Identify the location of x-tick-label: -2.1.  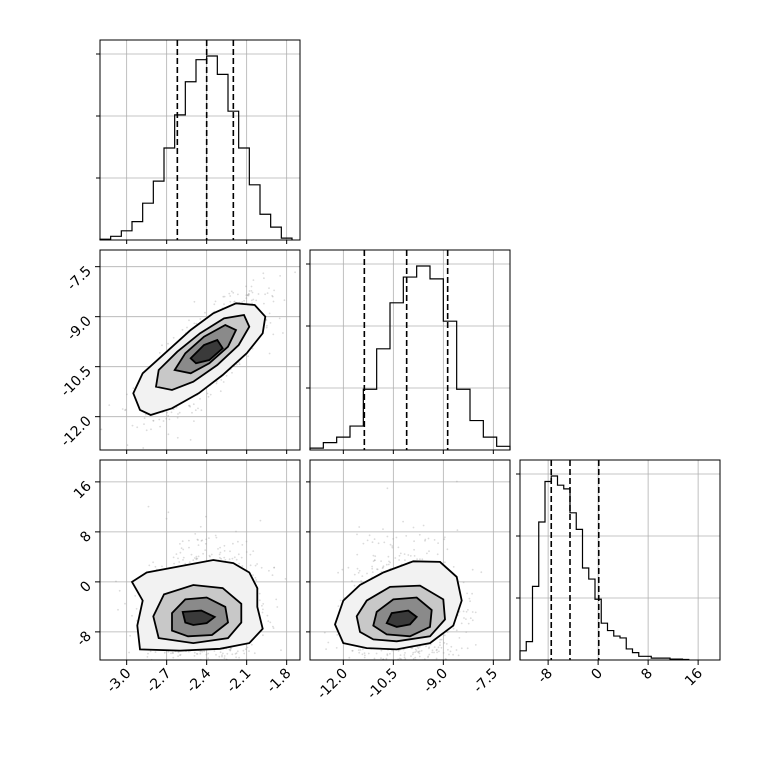
(239, 681).